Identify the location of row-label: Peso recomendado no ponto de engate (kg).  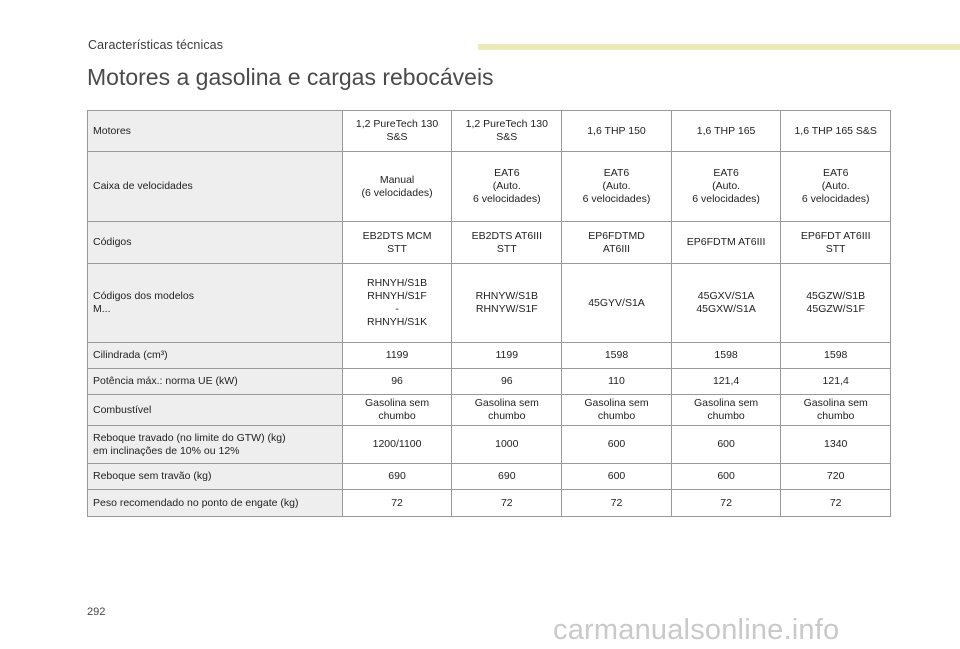
(215, 503).